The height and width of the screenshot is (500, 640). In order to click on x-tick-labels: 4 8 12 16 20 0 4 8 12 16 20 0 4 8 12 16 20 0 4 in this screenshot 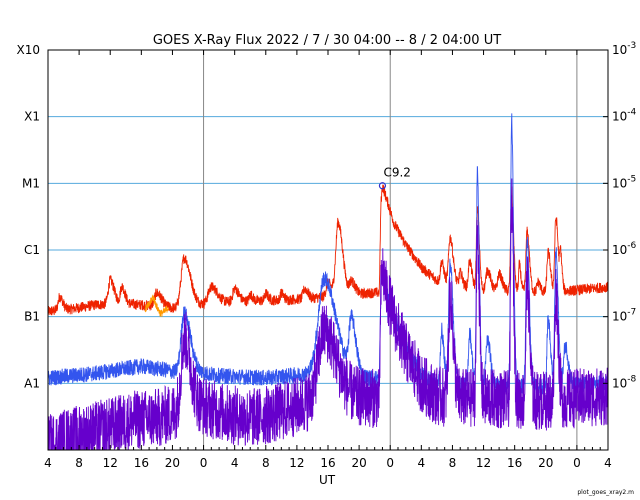, I will do `click(328, 463)`.